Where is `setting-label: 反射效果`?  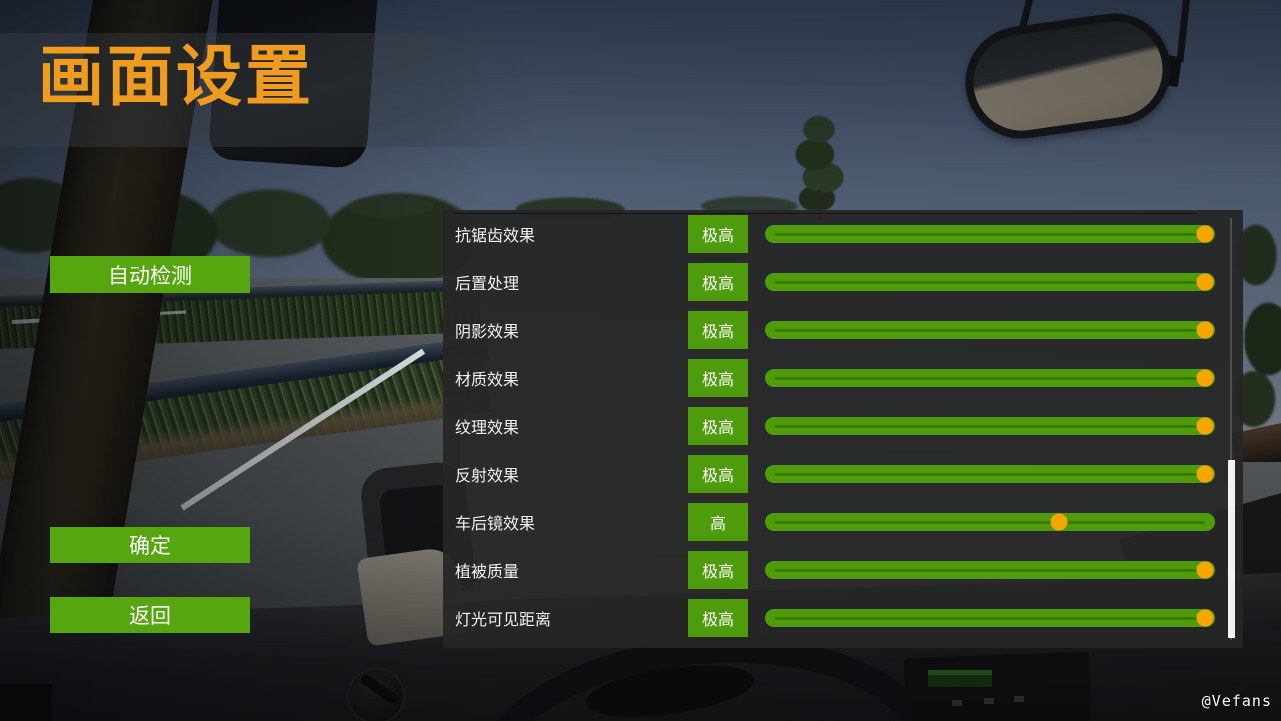
setting-label: 反射效果 is located at coordinates (487, 475).